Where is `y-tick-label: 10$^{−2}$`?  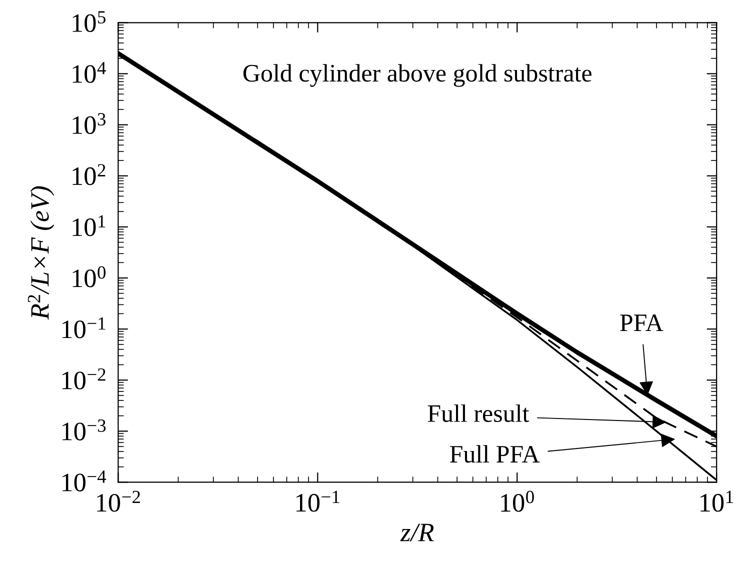
y-tick-label: 10$^{−2}$ is located at coordinates (84, 379).